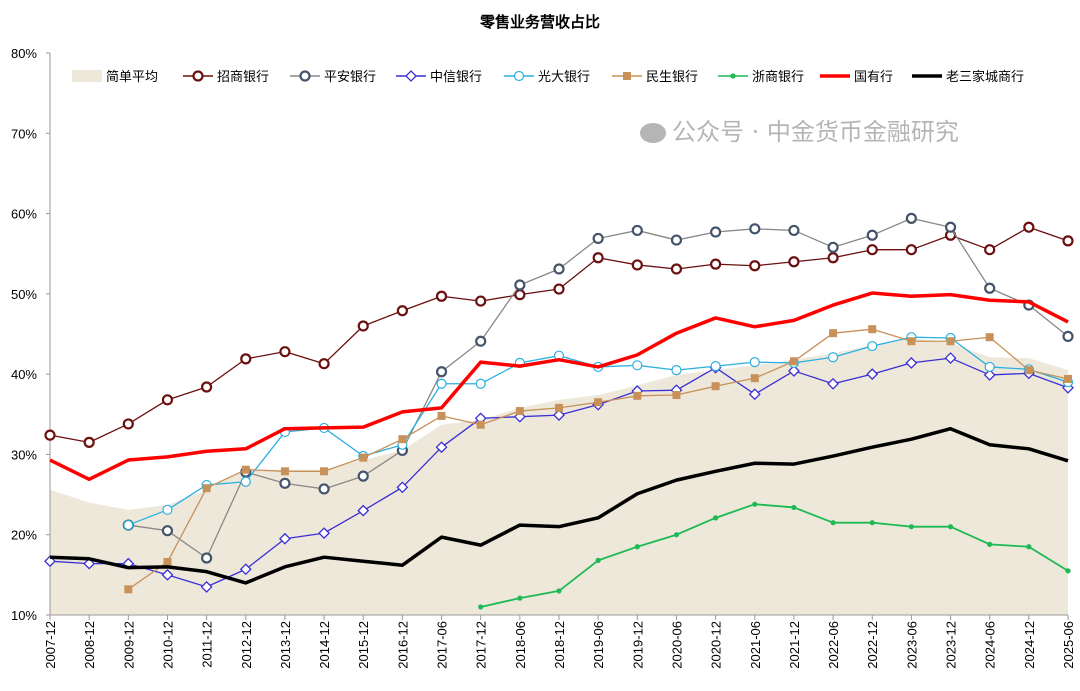 The height and width of the screenshot is (691, 1080). What do you see at coordinates (778, 77) in the screenshot?
I see `legend-label: 浙商银行` at bounding box center [778, 77].